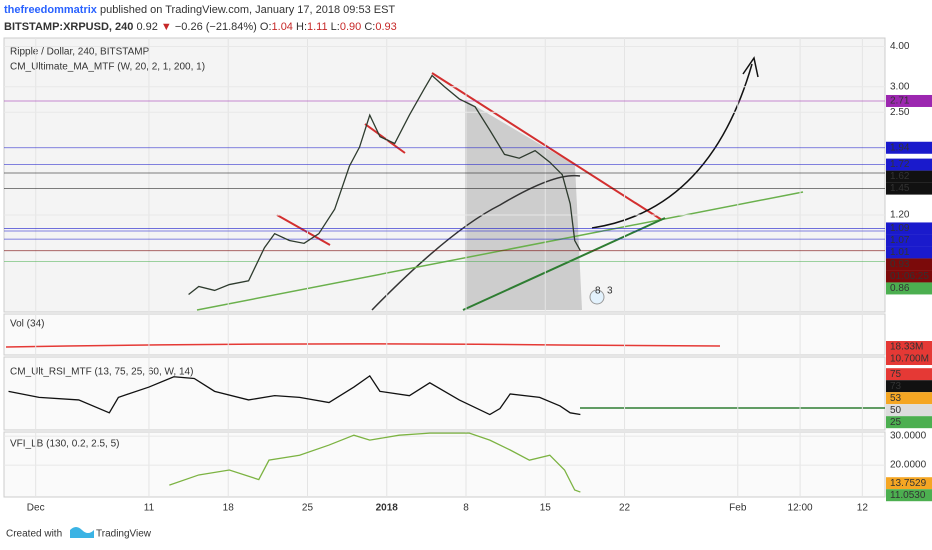 This screenshot has height=550, width=932. Describe the element at coordinates (896, 410) in the screenshot. I see `price-label: 50` at that location.